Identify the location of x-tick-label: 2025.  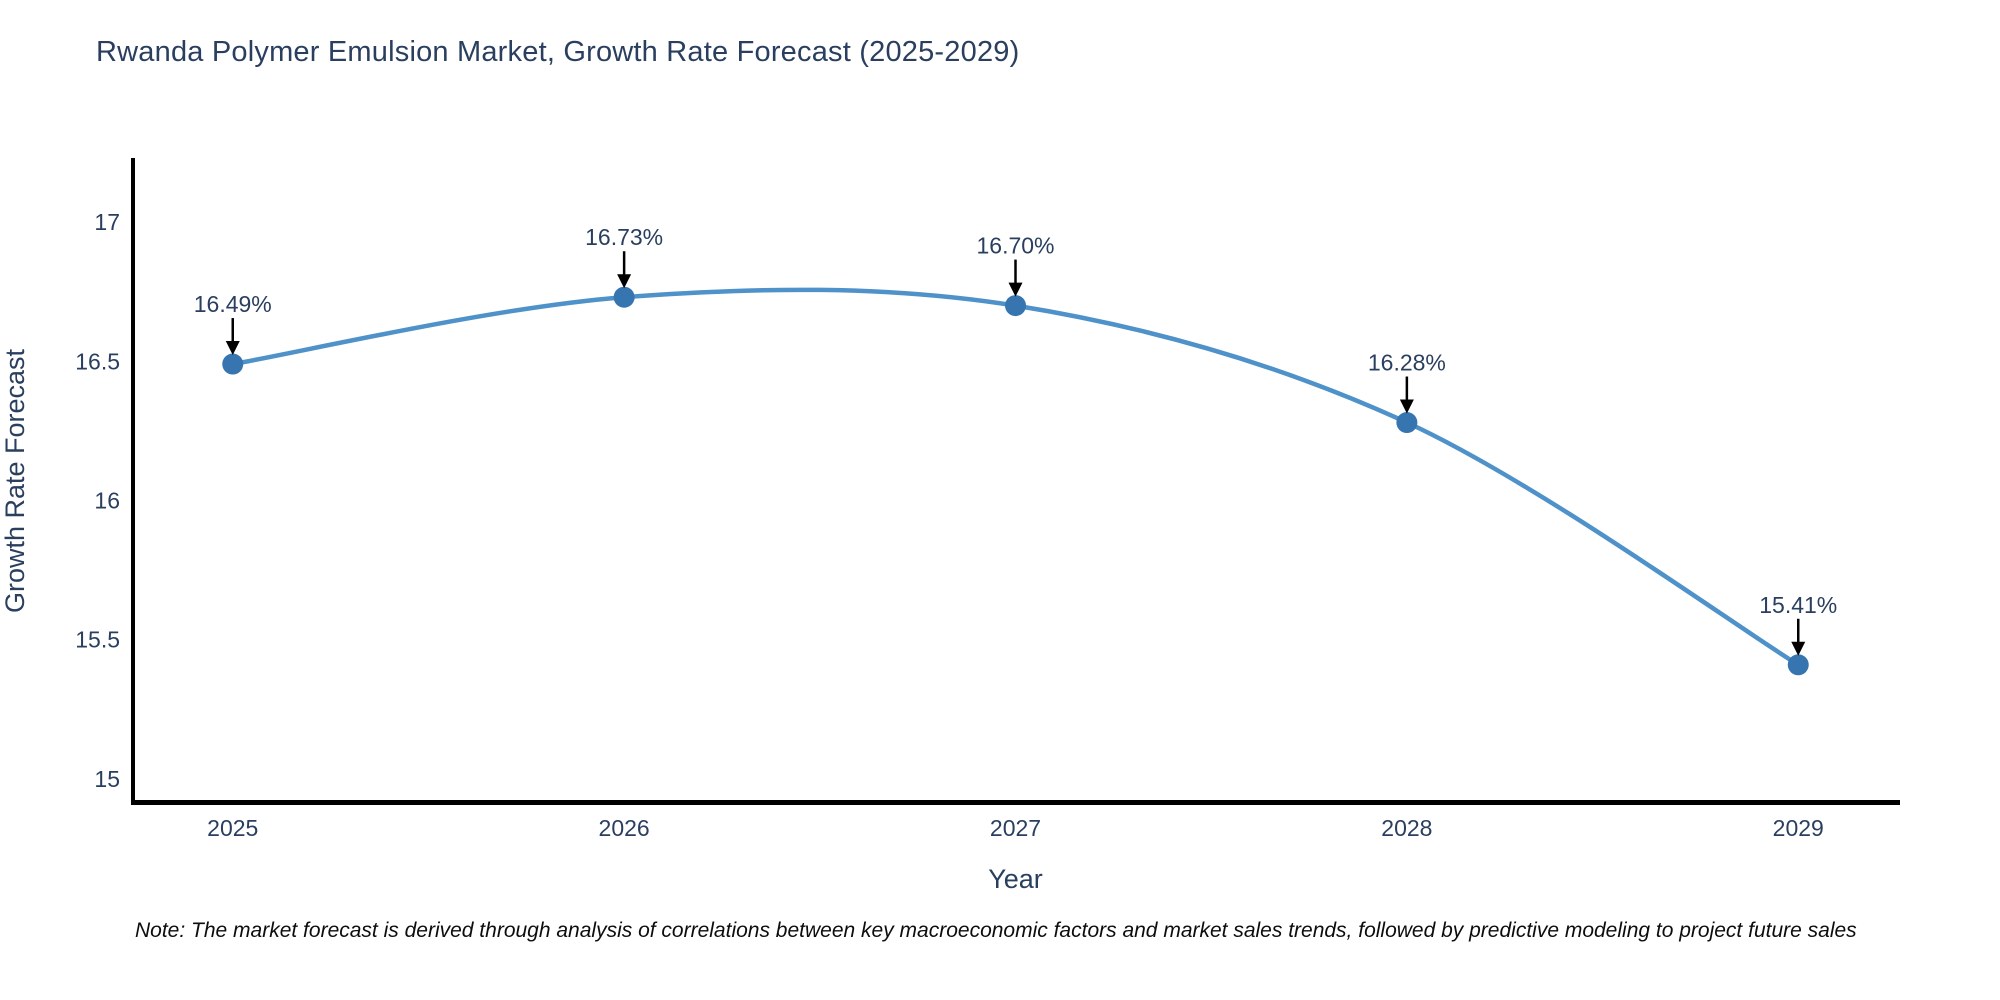
(232, 828).